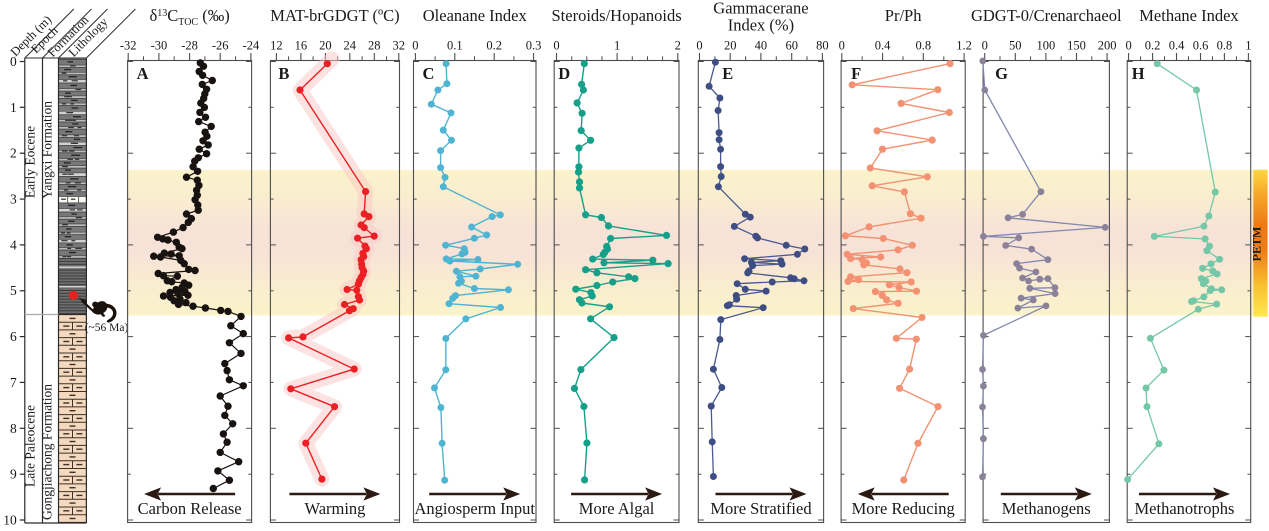  I want to click on svg-text: Methane Index, so click(1189, 15).